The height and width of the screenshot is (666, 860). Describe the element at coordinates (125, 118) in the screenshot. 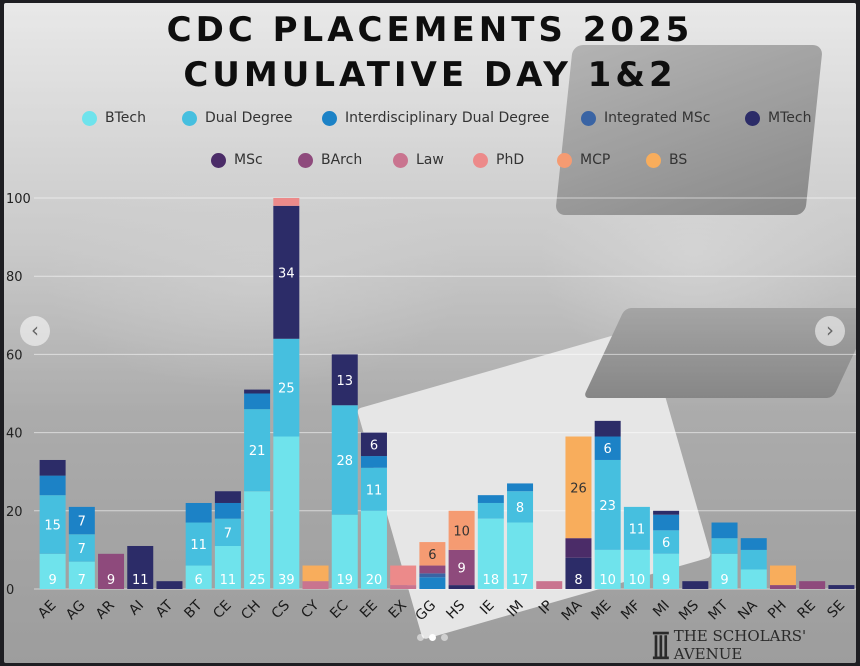

I see `legend-label: BTech` at that location.